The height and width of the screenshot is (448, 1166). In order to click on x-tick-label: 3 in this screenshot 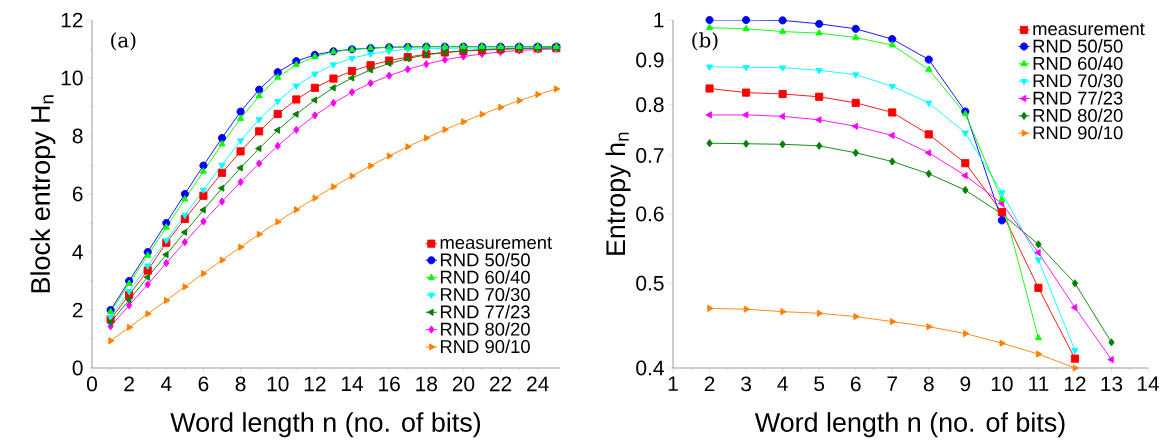, I will do `click(746, 384)`.